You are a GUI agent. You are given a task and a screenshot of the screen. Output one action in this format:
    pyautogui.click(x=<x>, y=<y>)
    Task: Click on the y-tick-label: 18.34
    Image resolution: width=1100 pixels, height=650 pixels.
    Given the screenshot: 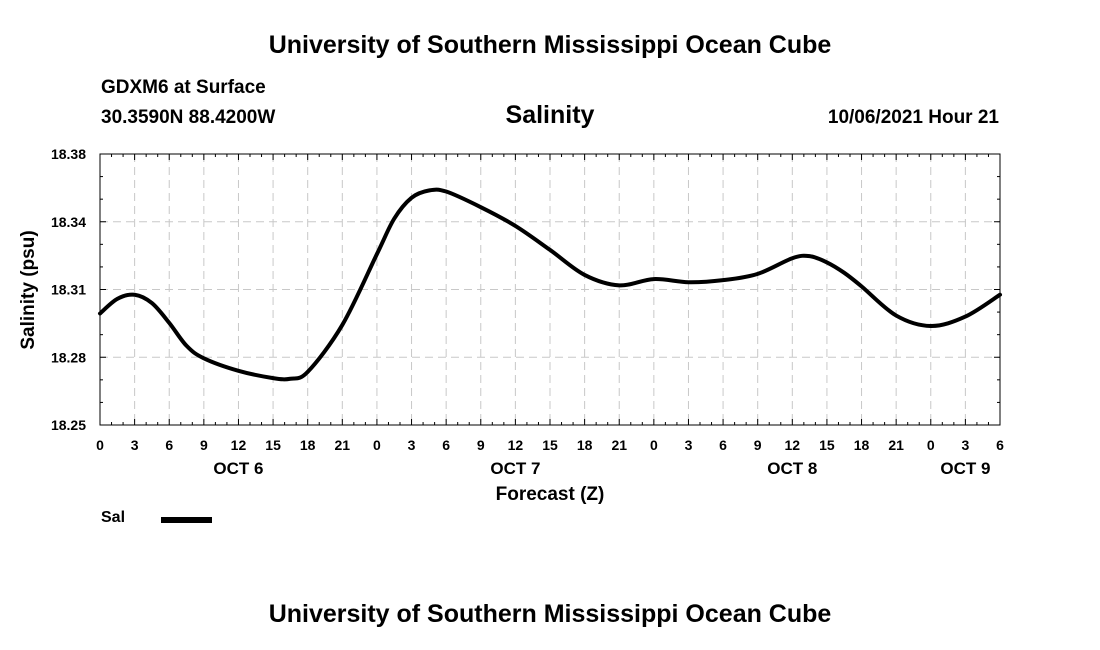 What is the action you would take?
    pyautogui.click(x=68, y=222)
    